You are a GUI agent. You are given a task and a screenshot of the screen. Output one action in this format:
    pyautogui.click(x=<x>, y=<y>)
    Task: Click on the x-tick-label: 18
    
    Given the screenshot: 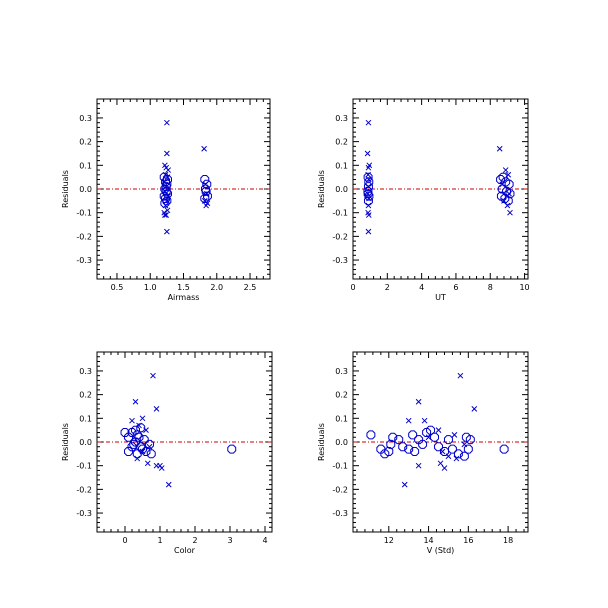 What is the action you would take?
    pyautogui.click(x=508, y=540)
    